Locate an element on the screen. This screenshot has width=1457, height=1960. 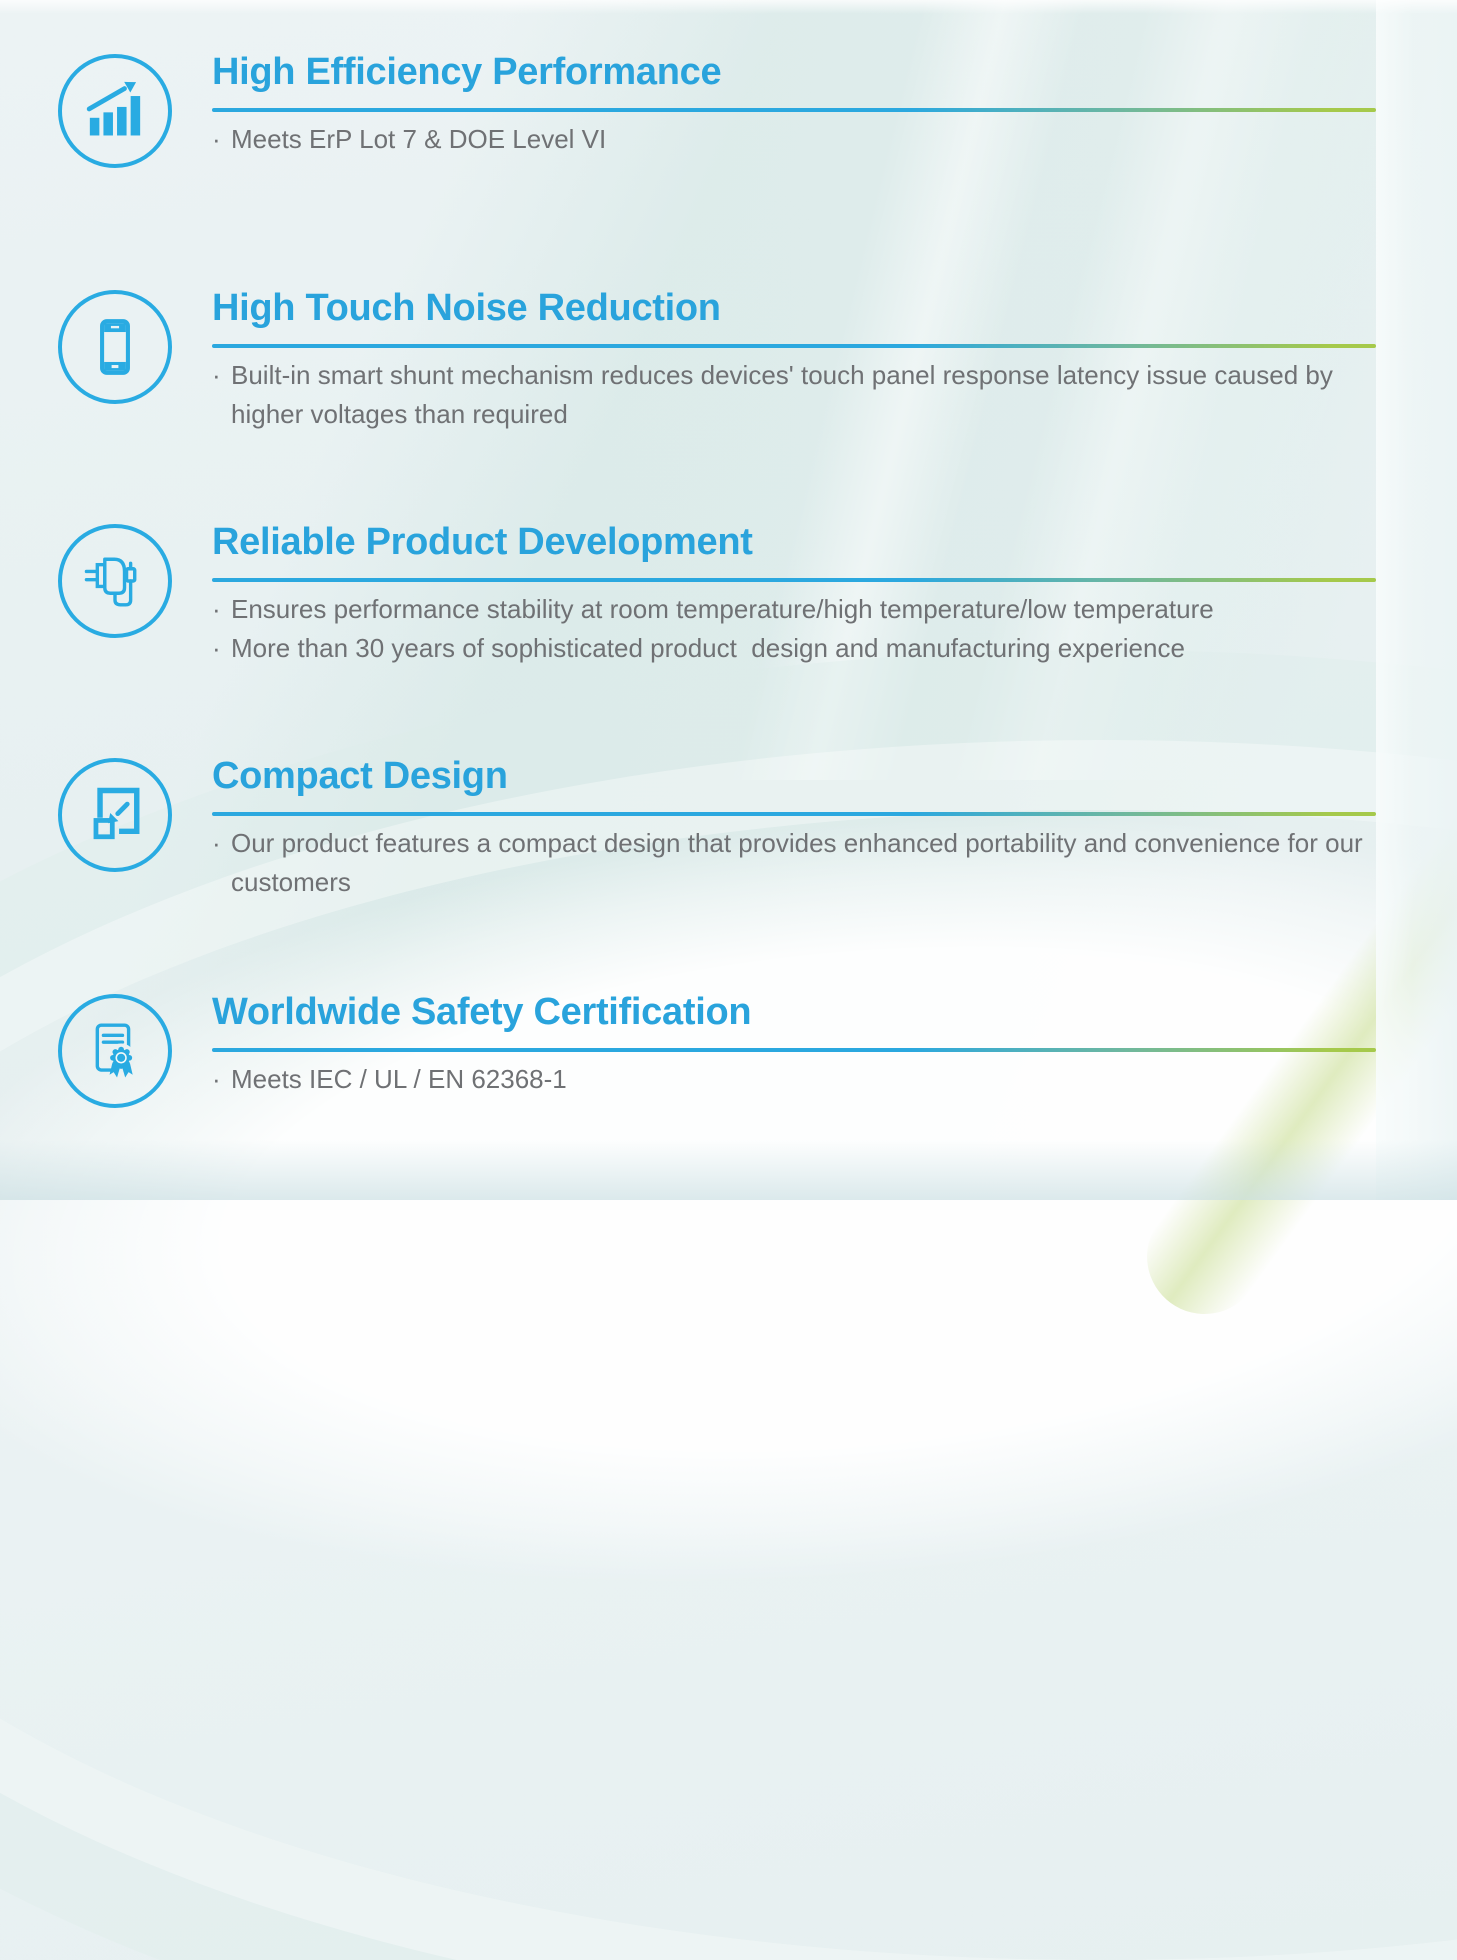
compact-resize-icon is located at coordinates (116, 813).